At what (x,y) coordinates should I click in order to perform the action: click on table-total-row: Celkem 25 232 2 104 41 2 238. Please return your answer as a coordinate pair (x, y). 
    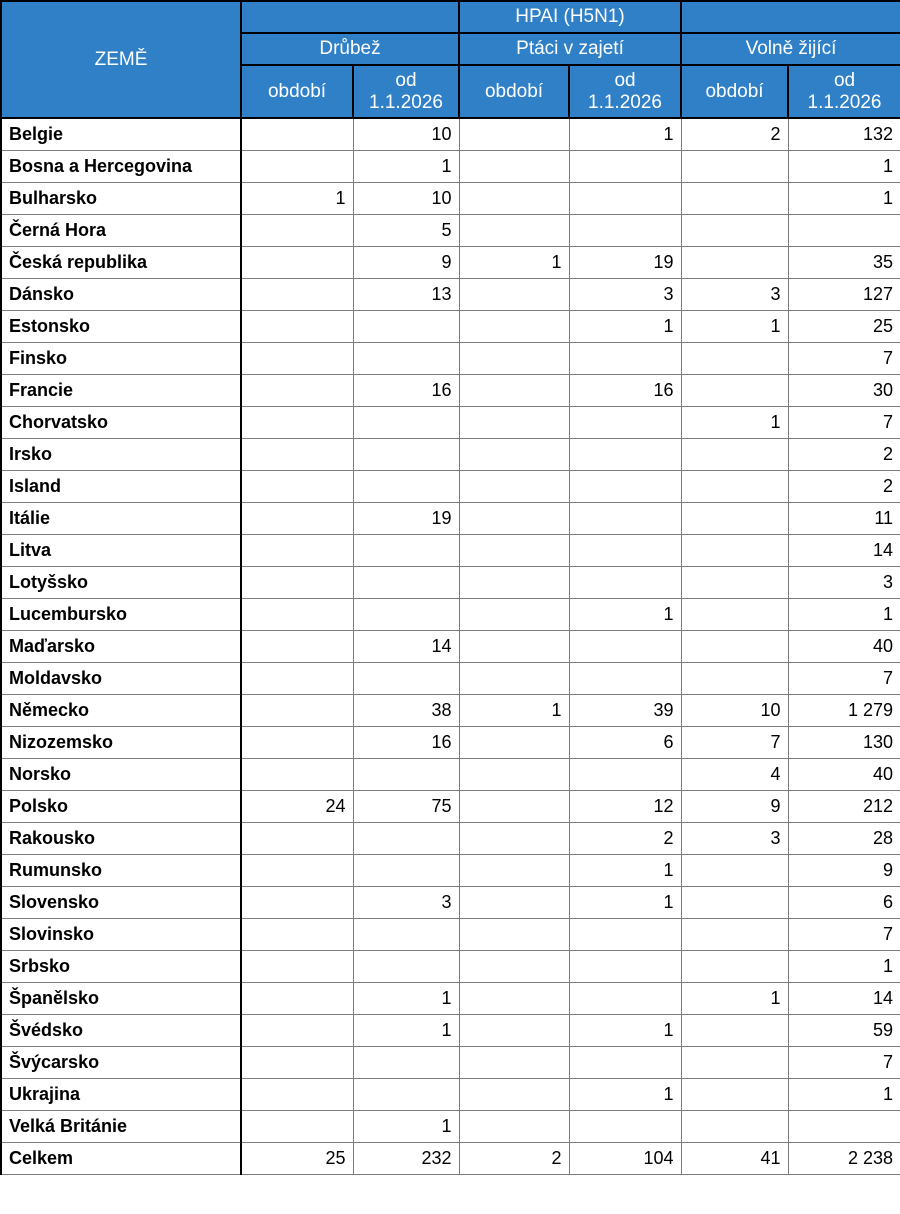
    Looking at the image, I should click on (450, 1159).